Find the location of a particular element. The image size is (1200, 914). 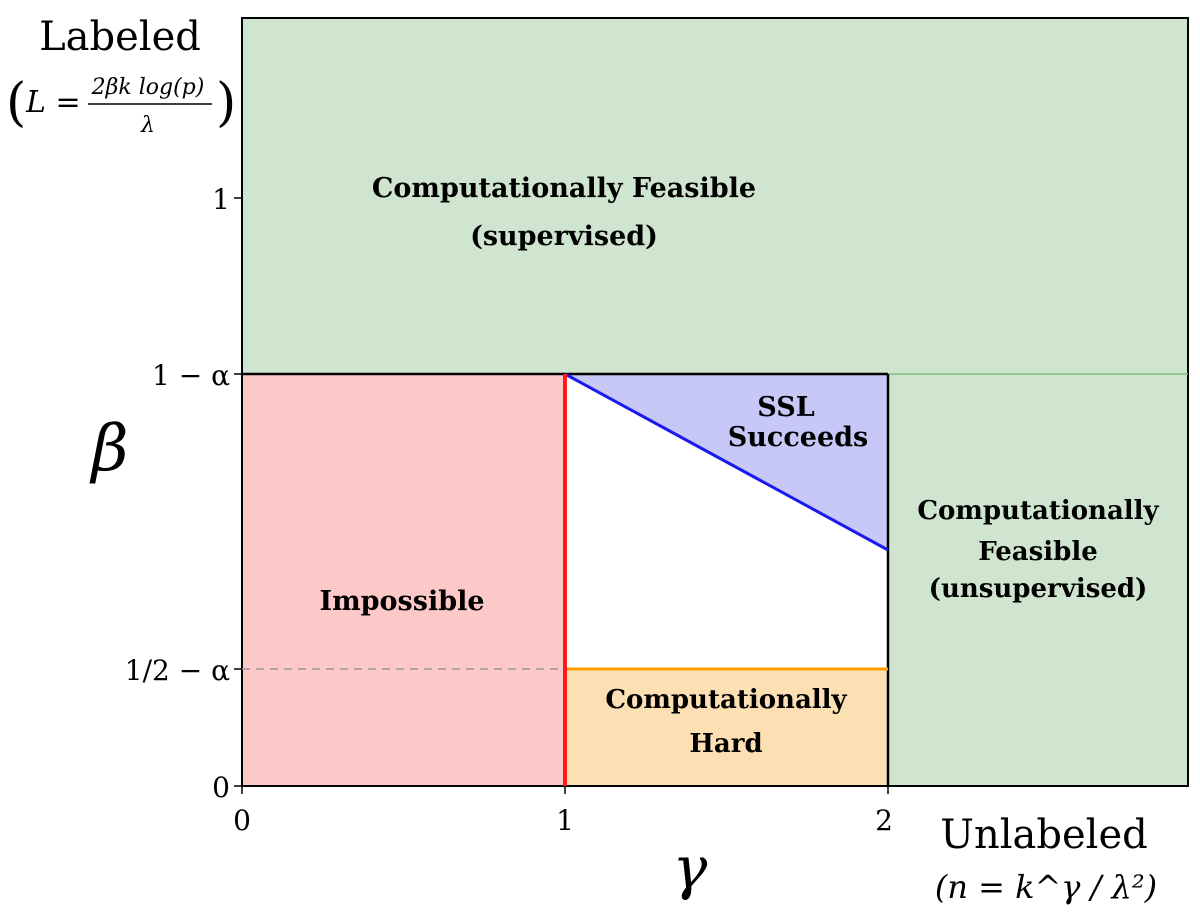

x-tick-label: 1 is located at coordinates (565, 820).